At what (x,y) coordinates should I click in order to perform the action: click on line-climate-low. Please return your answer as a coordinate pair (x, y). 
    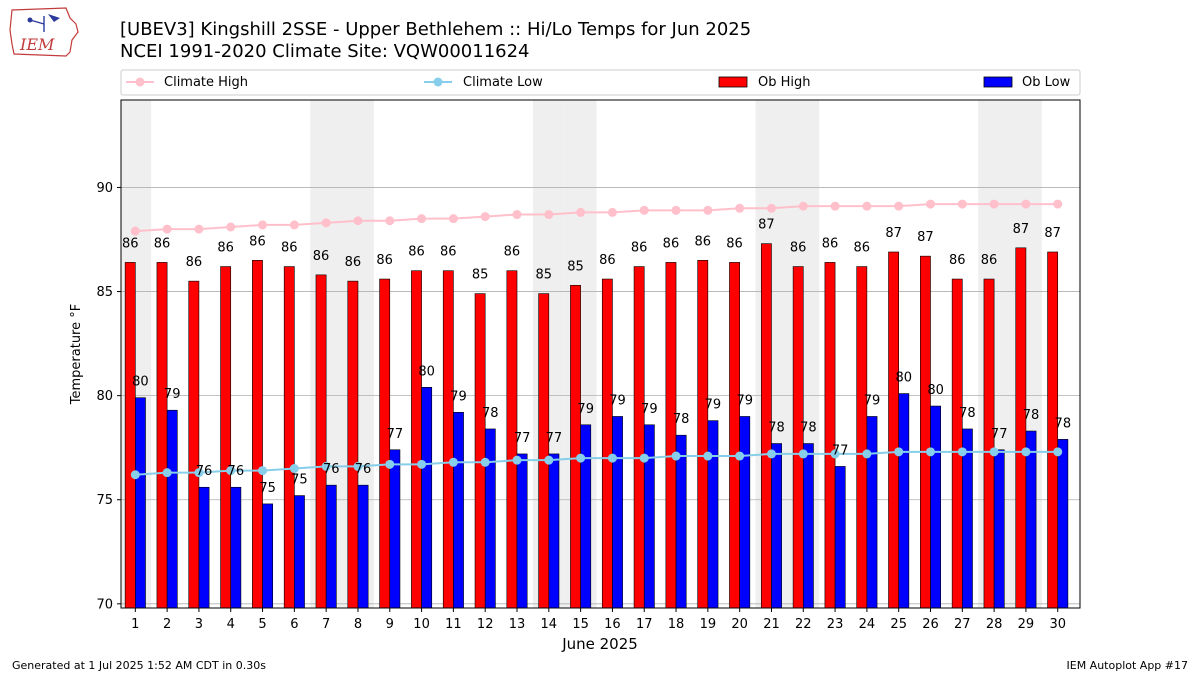
    Looking at the image, I should click on (596, 463).